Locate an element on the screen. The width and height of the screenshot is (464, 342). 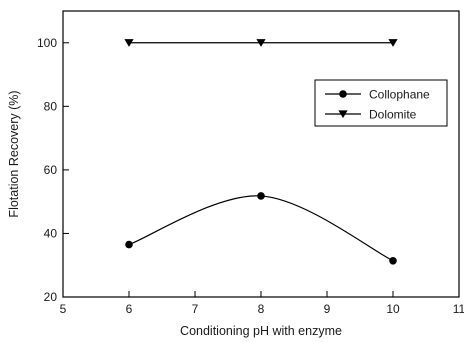
y-tick-label: 20 is located at coordinates (51, 297).